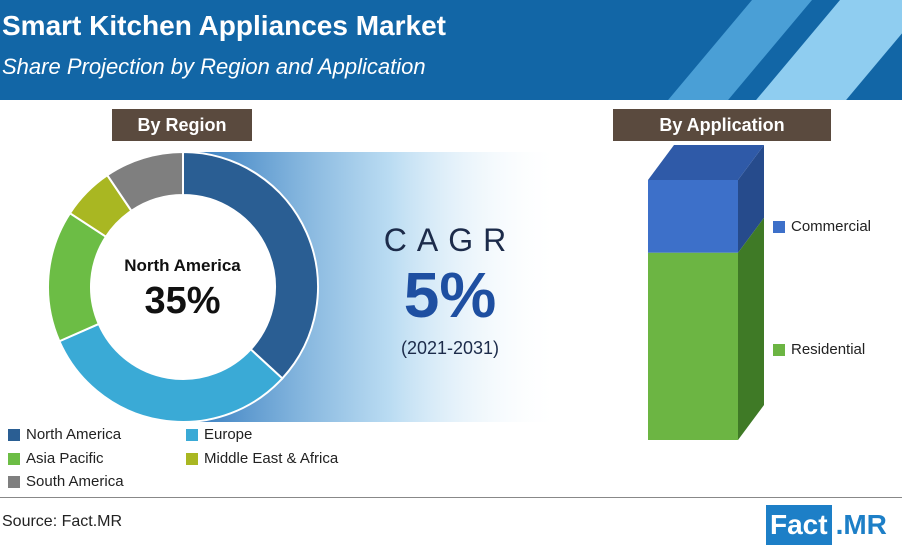 The height and width of the screenshot is (547, 902). I want to click on bar-top, so click(706, 162).